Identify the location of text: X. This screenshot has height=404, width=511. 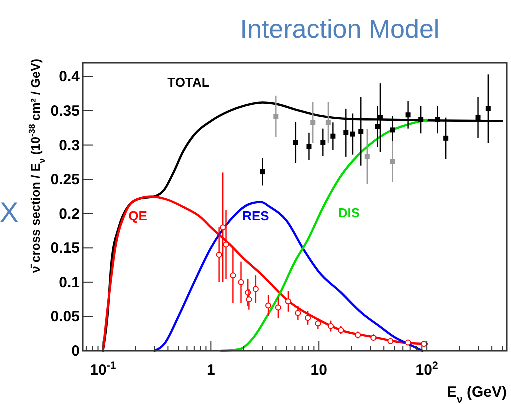
(9, 212).